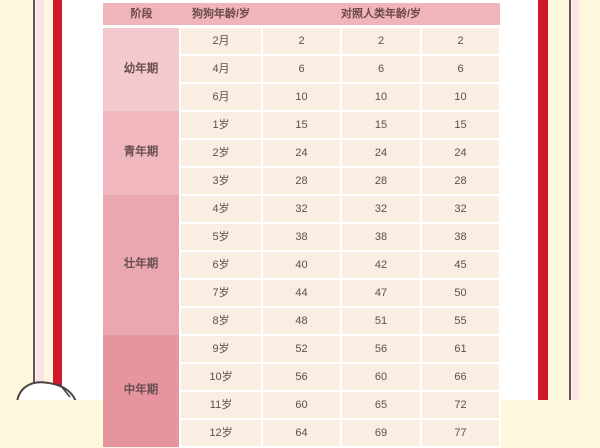 This screenshot has height=448, width=600. I want to click on dog-age-cell: 2岁, so click(221, 153).